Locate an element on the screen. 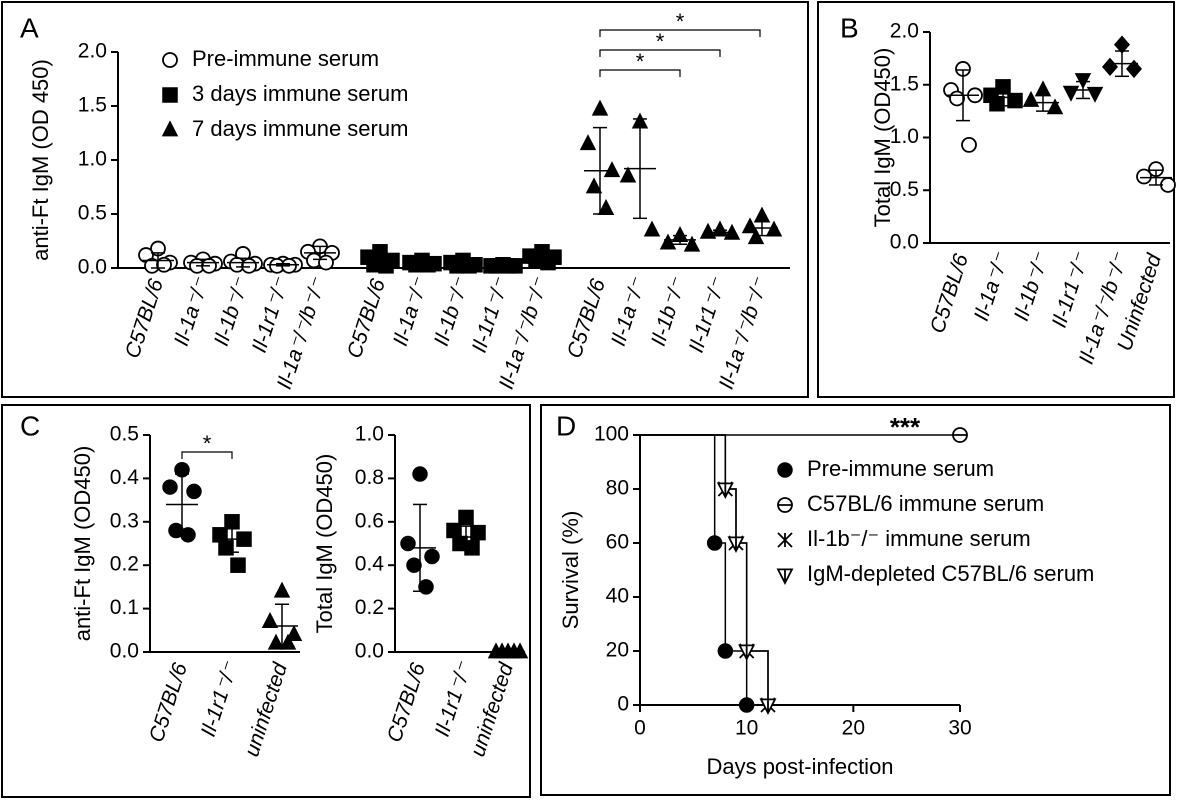 Image resolution: width=1177 pixels, height=800 pixels. panel-label: D is located at coordinates (566, 425).